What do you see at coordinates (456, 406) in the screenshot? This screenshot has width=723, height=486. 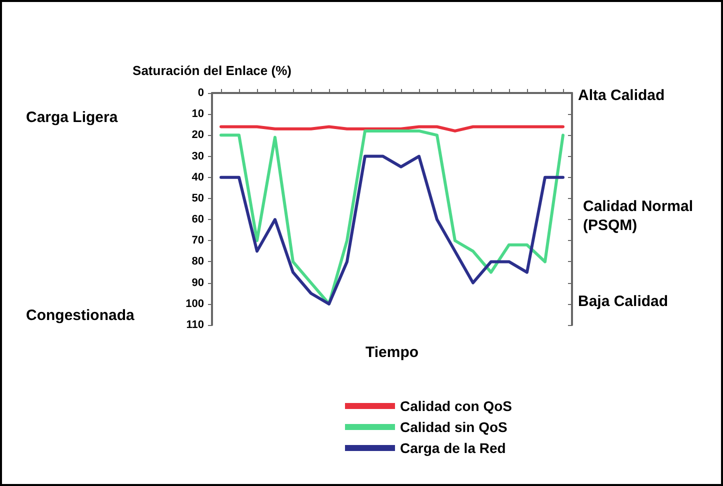 I see `legend-label: Calidad con QoS` at bounding box center [456, 406].